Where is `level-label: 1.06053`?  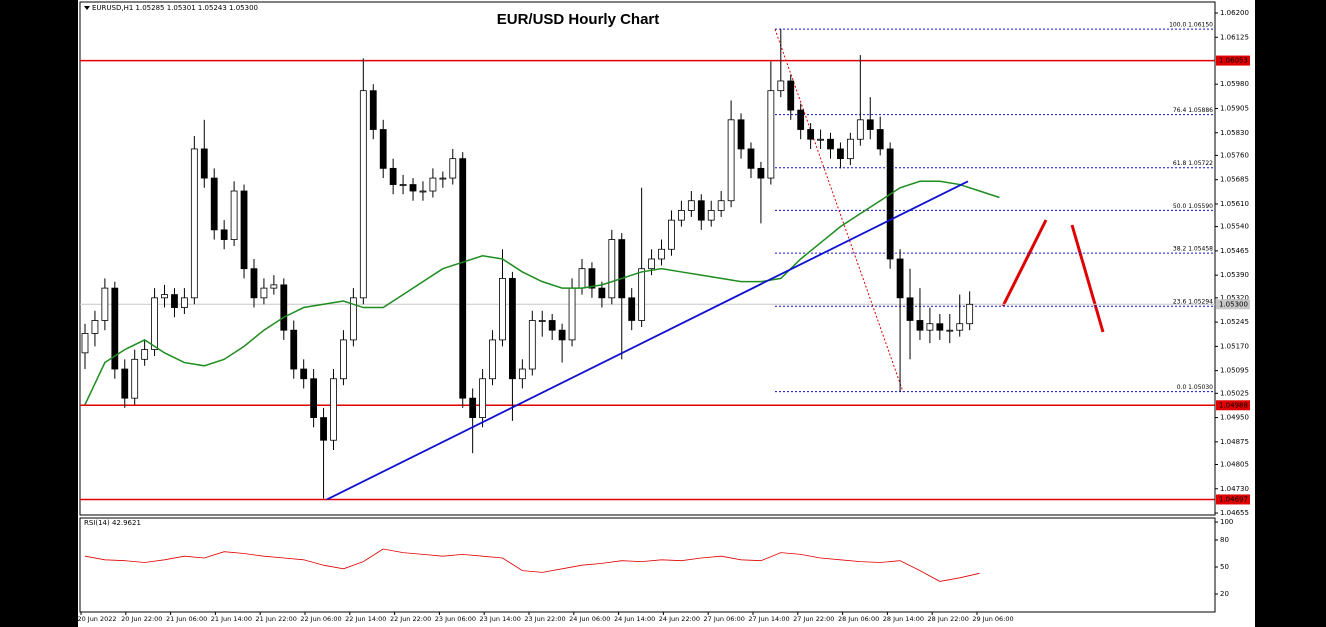
level-label: 1.06053 is located at coordinates (1233, 61).